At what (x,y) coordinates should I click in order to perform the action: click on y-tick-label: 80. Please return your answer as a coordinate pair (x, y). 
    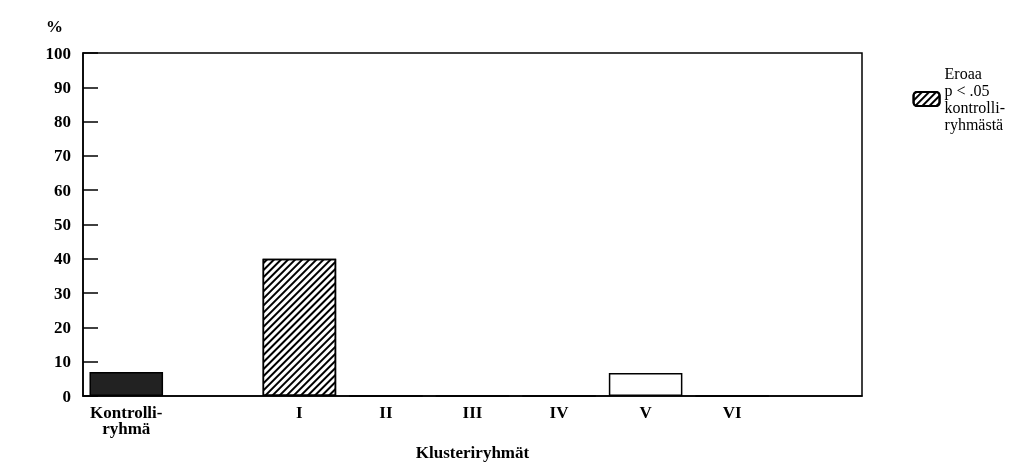
    Looking at the image, I should click on (62, 122).